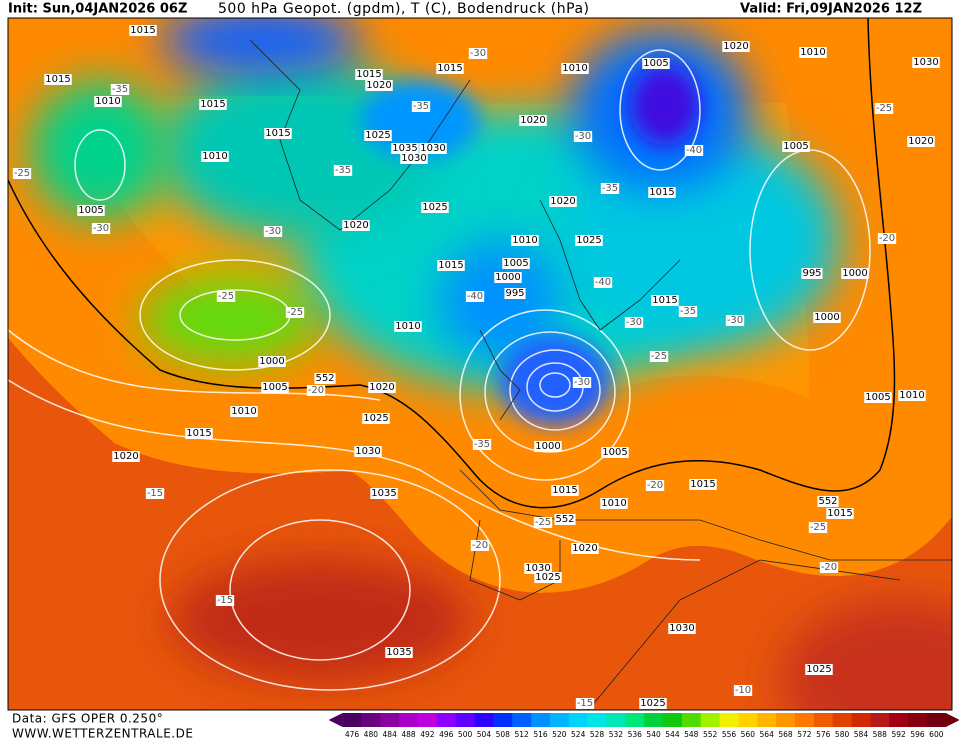  I want to click on temperature-label: -30, so click(101, 228).